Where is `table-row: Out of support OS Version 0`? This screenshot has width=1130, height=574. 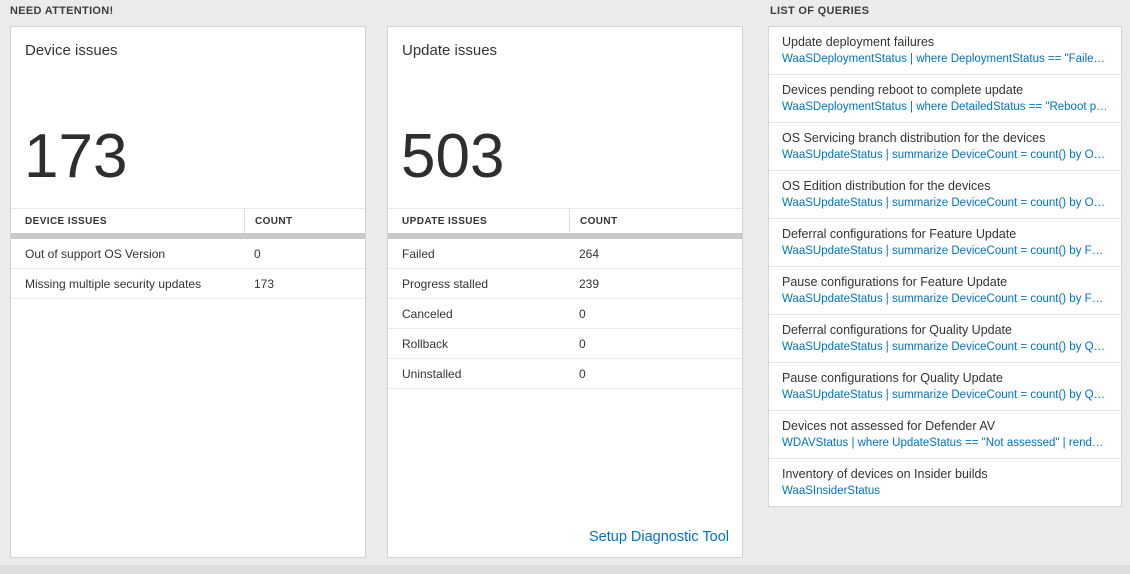
table-row: Out of support OS Version 0 is located at coordinates (188, 254).